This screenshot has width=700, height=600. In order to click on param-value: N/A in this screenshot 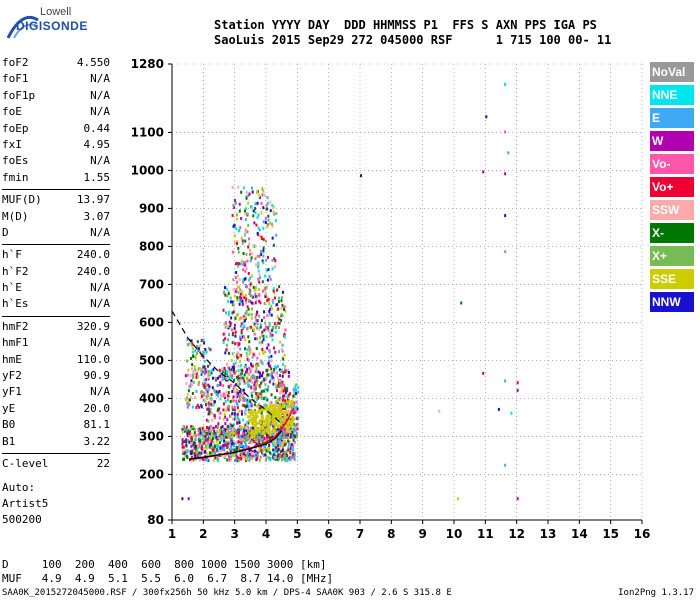, I will do `click(100, 343)`.